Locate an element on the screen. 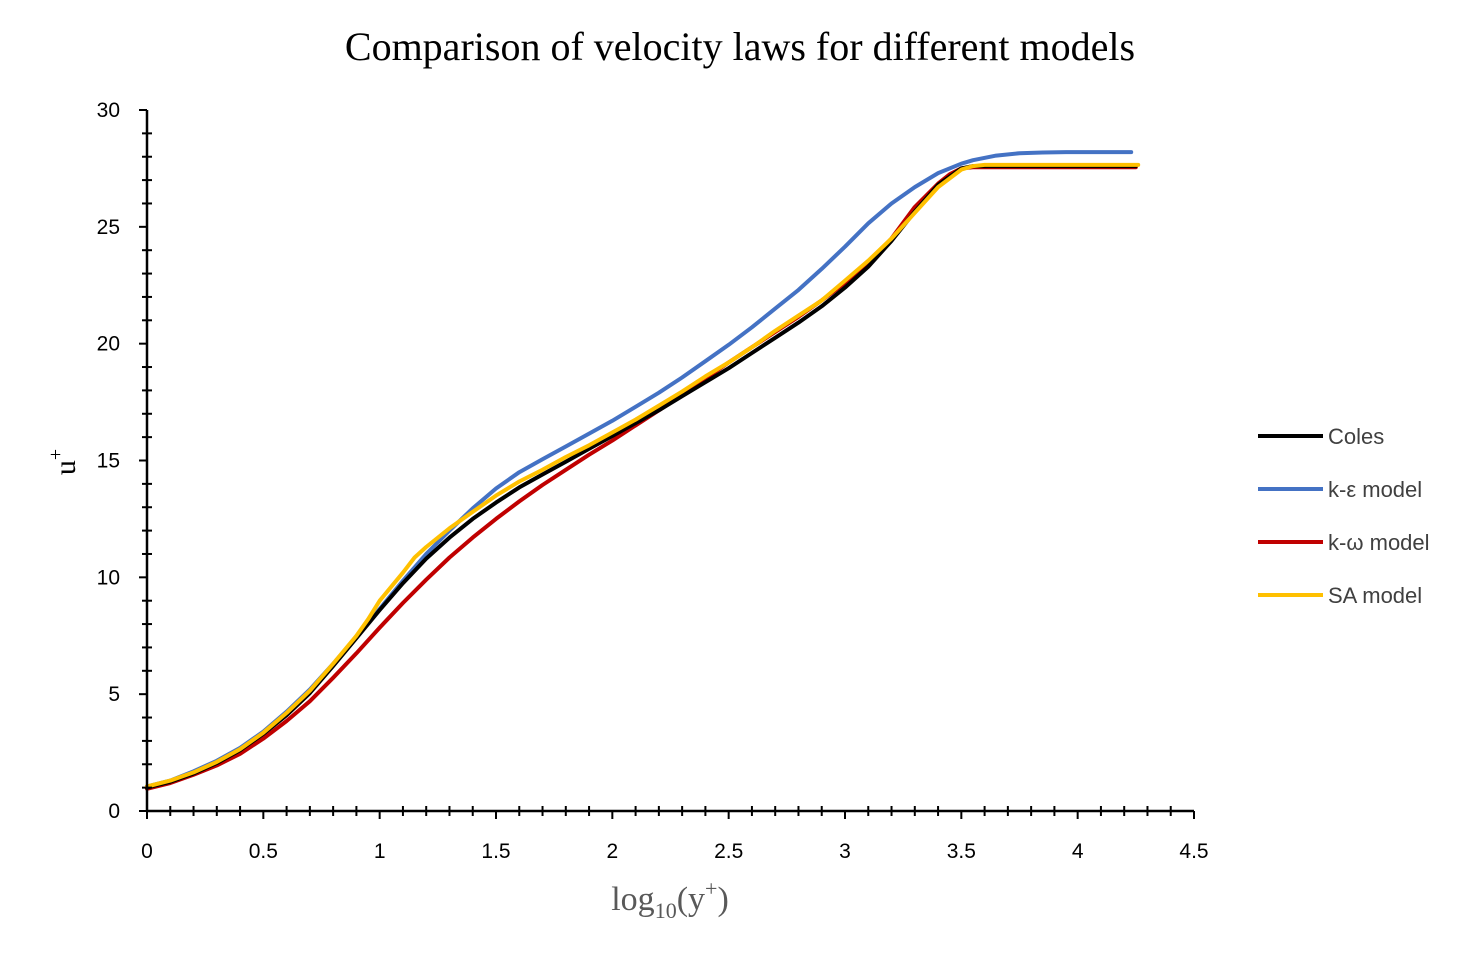 This screenshot has width=1479, height=955. x-tick-label: 0 is located at coordinates (147, 851).